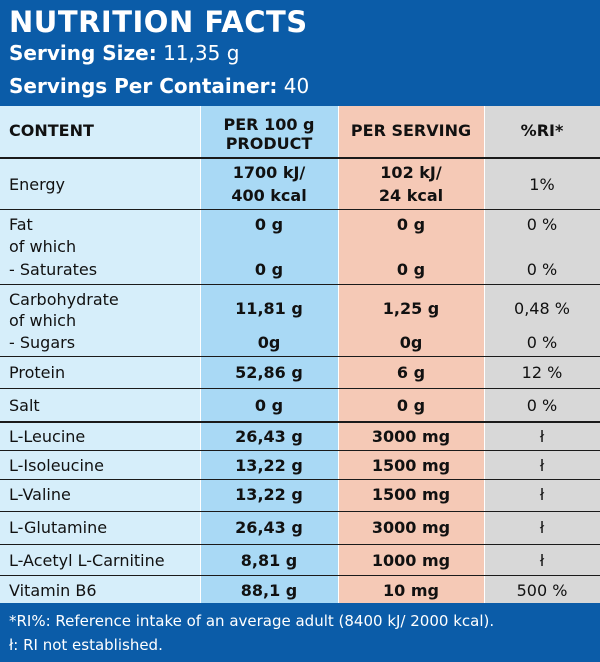  Describe the element at coordinates (269, 143) in the screenshot. I see `column-header-per100-sub: PRODUCT` at that location.